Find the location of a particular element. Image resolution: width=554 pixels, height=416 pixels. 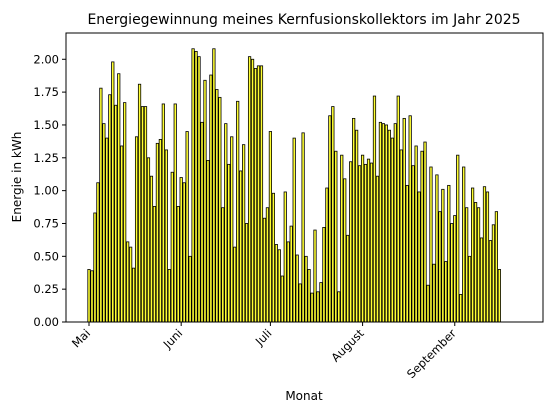

y-tick-label: 2.00 is located at coordinates (46, 59).